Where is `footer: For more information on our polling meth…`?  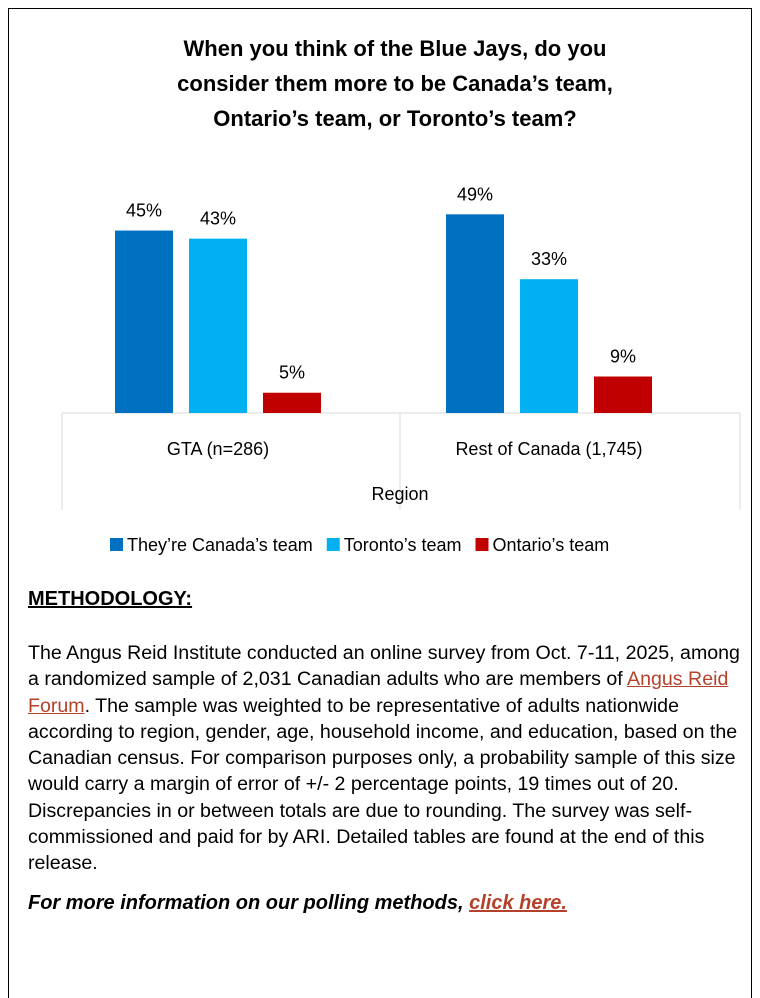 footer: For more information on our polling meth… is located at coordinates (297, 903).